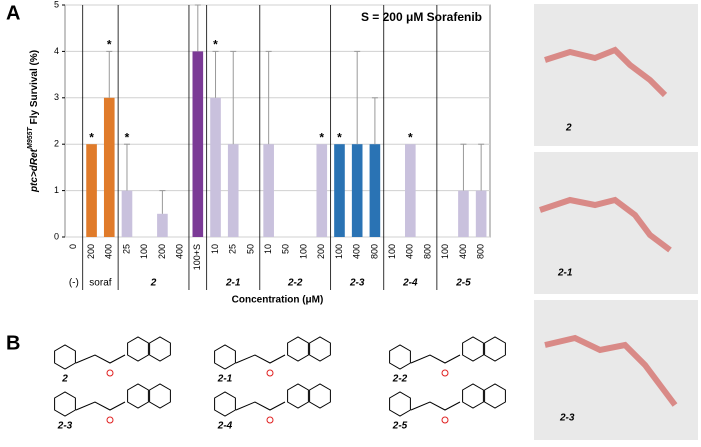  What do you see at coordinates (56, 97) in the screenshot?
I see `y-tick-label: 3` at bounding box center [56, 97].